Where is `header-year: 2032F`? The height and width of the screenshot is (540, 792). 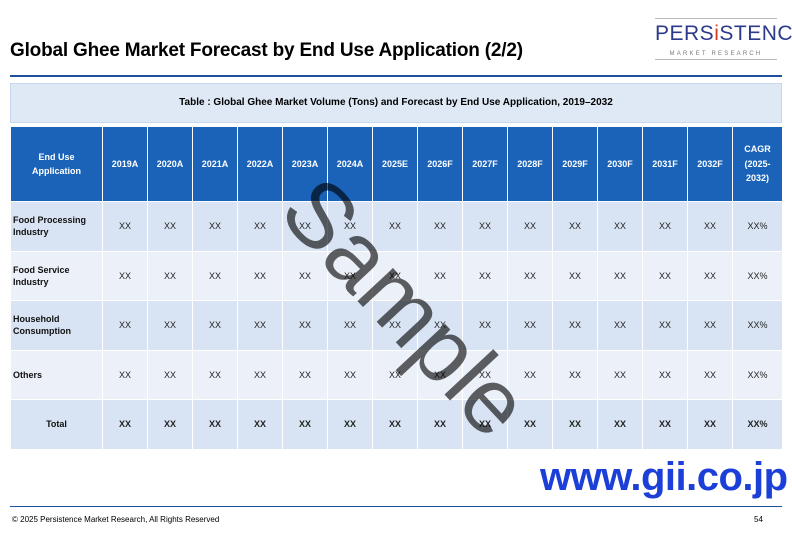 header-year: 2032F is located at coordinates (710, 164).